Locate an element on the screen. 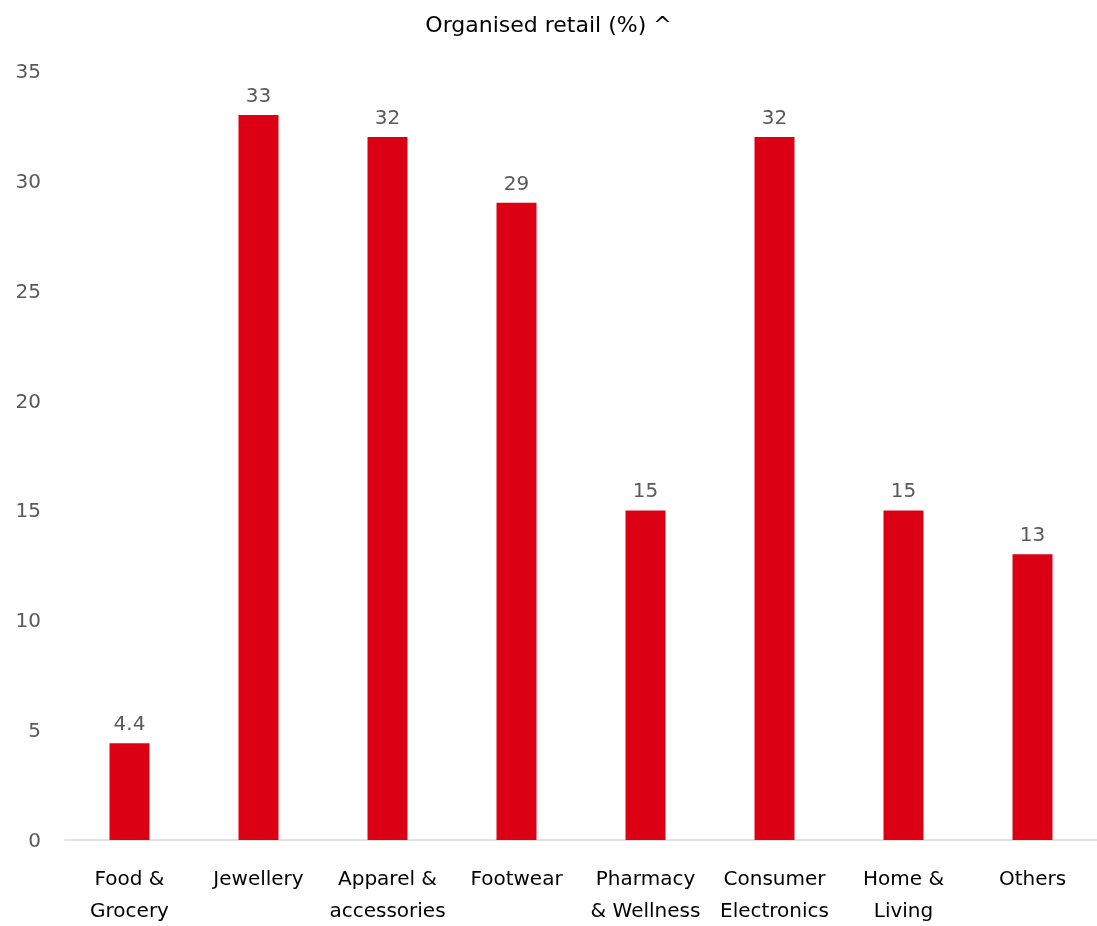  y-tick-label: 35 is located at coordinates (28, 71).